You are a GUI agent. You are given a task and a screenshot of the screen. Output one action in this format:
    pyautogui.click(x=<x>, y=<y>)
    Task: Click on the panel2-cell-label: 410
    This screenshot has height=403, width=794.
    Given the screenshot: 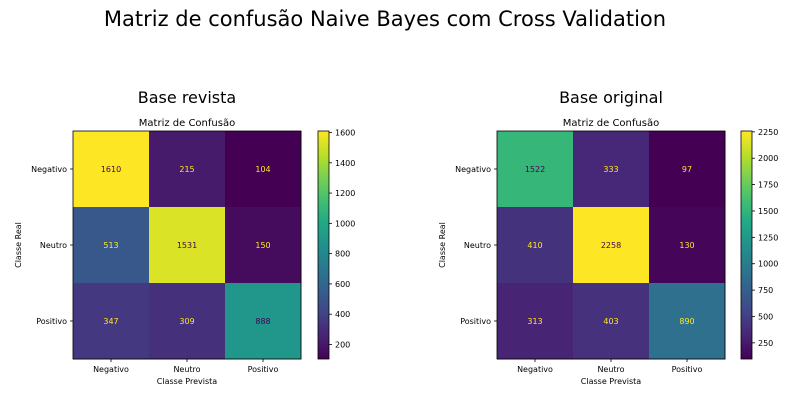 What is the action you would take?
    pyautogui.click(x=534, y=245)
    